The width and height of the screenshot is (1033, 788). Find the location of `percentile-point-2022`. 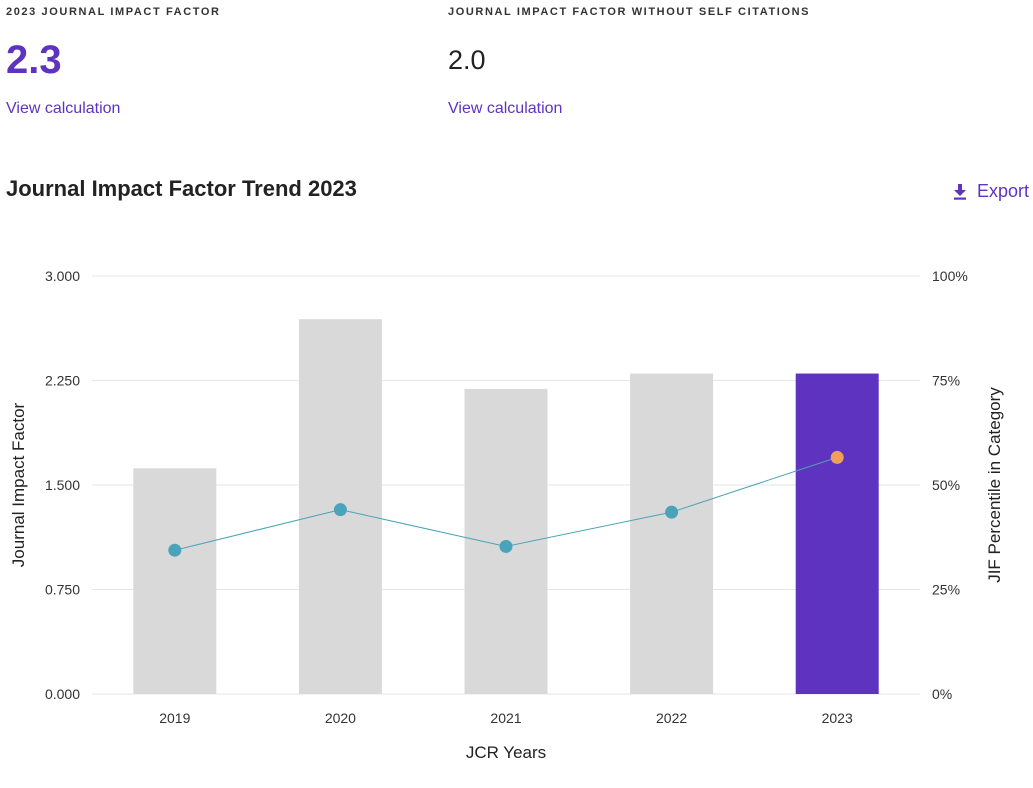

percentile-point-2022 is located at coordinates (672, 512).